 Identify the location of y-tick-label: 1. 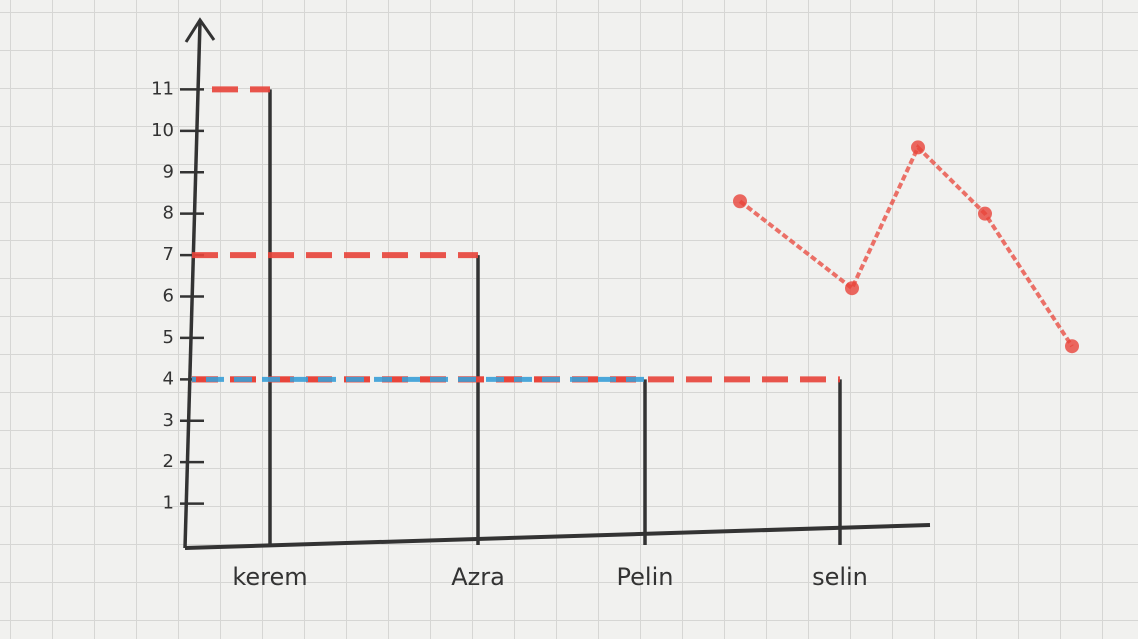
(168, 503).